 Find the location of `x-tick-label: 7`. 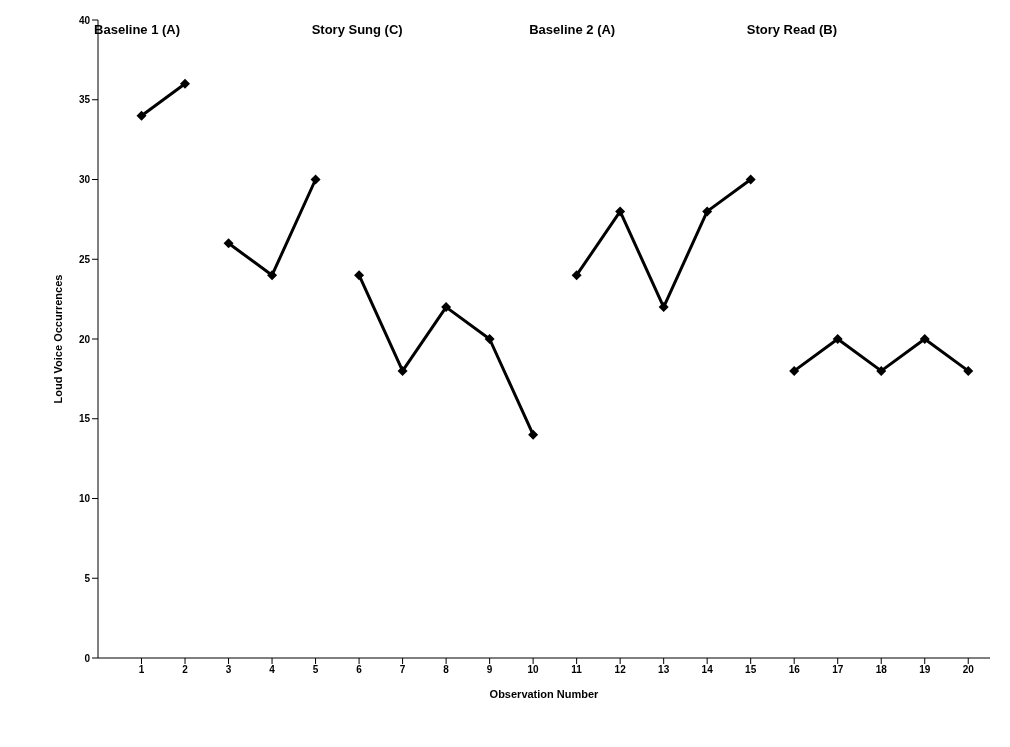

x-tick-label: 7 is located at coordinates (402, 670).